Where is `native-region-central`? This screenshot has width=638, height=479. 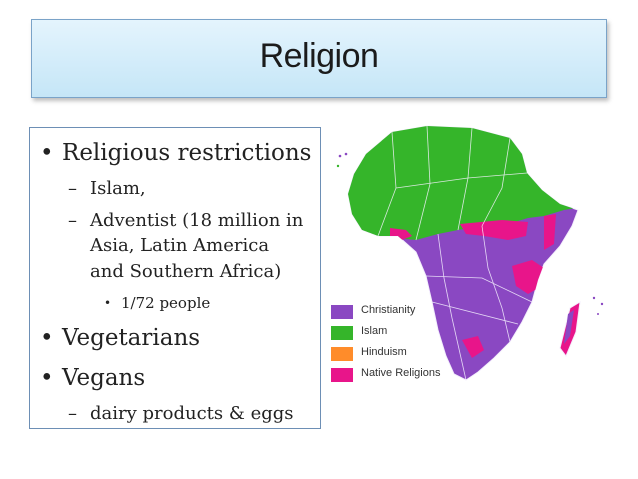 native-region-central is located at coordinates (494, 230).